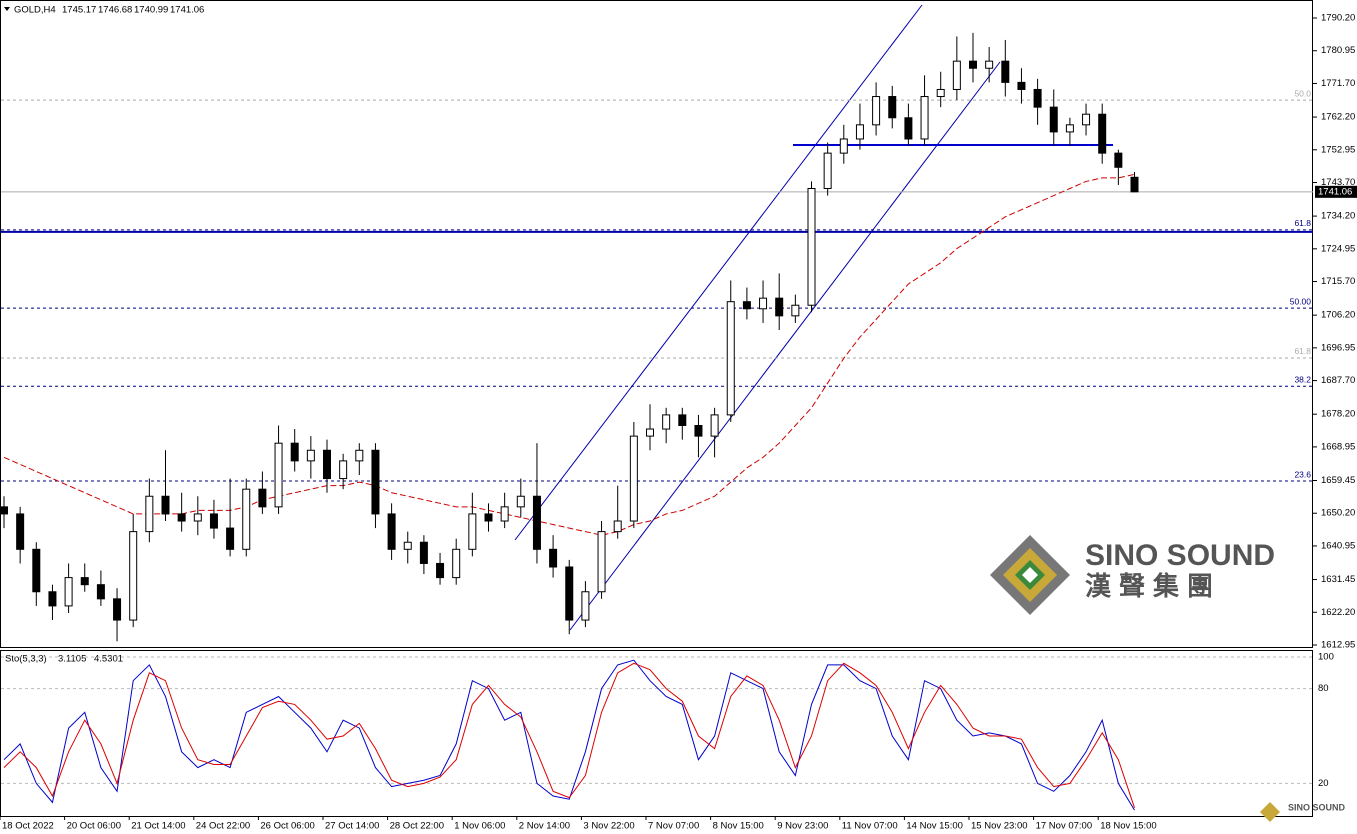 This screenshot has width=1357, height=834. What do you see at coordinates (1030, 575) in the screenshot?
I see `logo-diamond` at bounding box center [1030, 575].